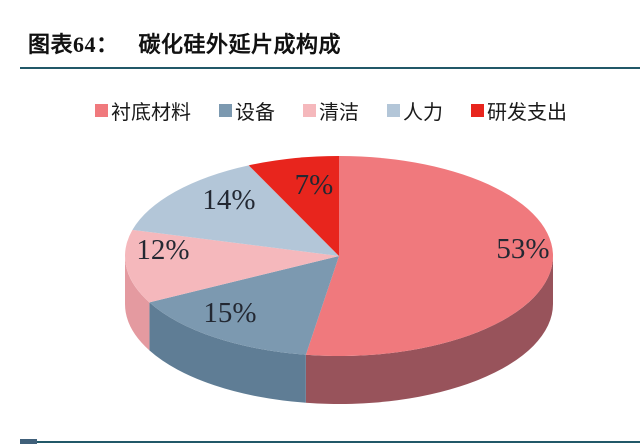 The height and width of the screenshot is (445, 640). What do you see at coordinates (151, 113) in the screenshot?
I see `legend-label-substrate: 衬底材料` at bounding box center [151, 113].